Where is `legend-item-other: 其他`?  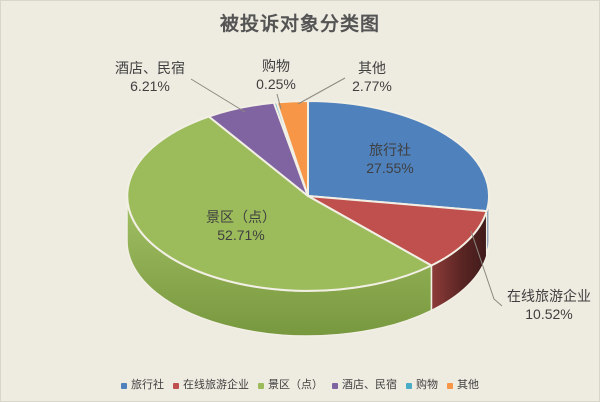
legend-item-other: 其他 is located at coordinates (463, 385).